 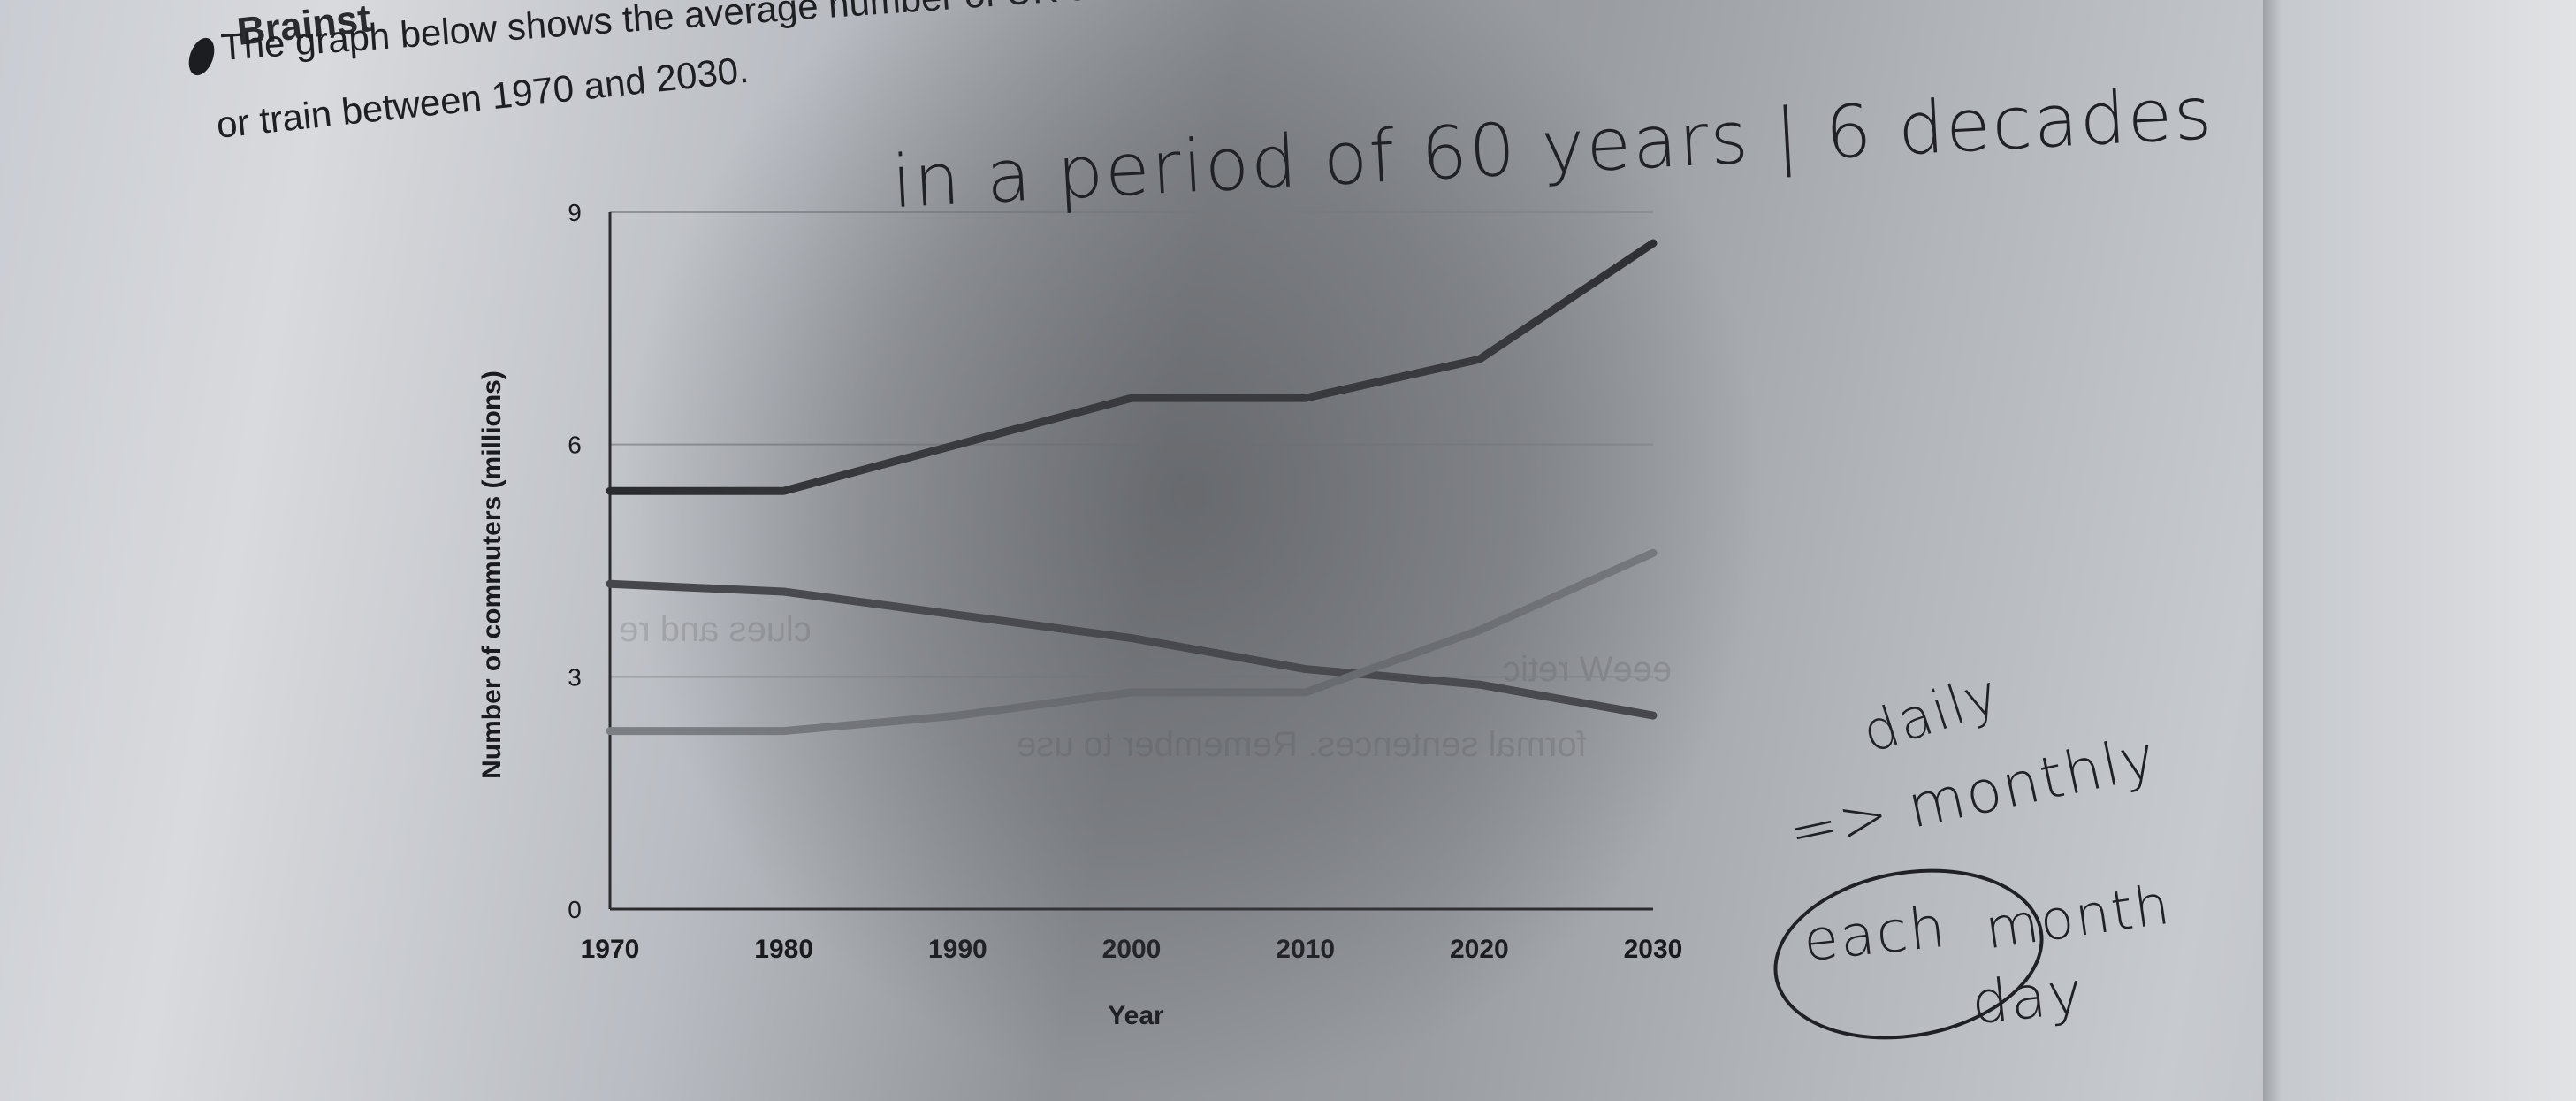 What do you see at coordinates (783, 949) in the screenshot?
I see `x-tick-label: 1980` at bounding box center [783, 949].